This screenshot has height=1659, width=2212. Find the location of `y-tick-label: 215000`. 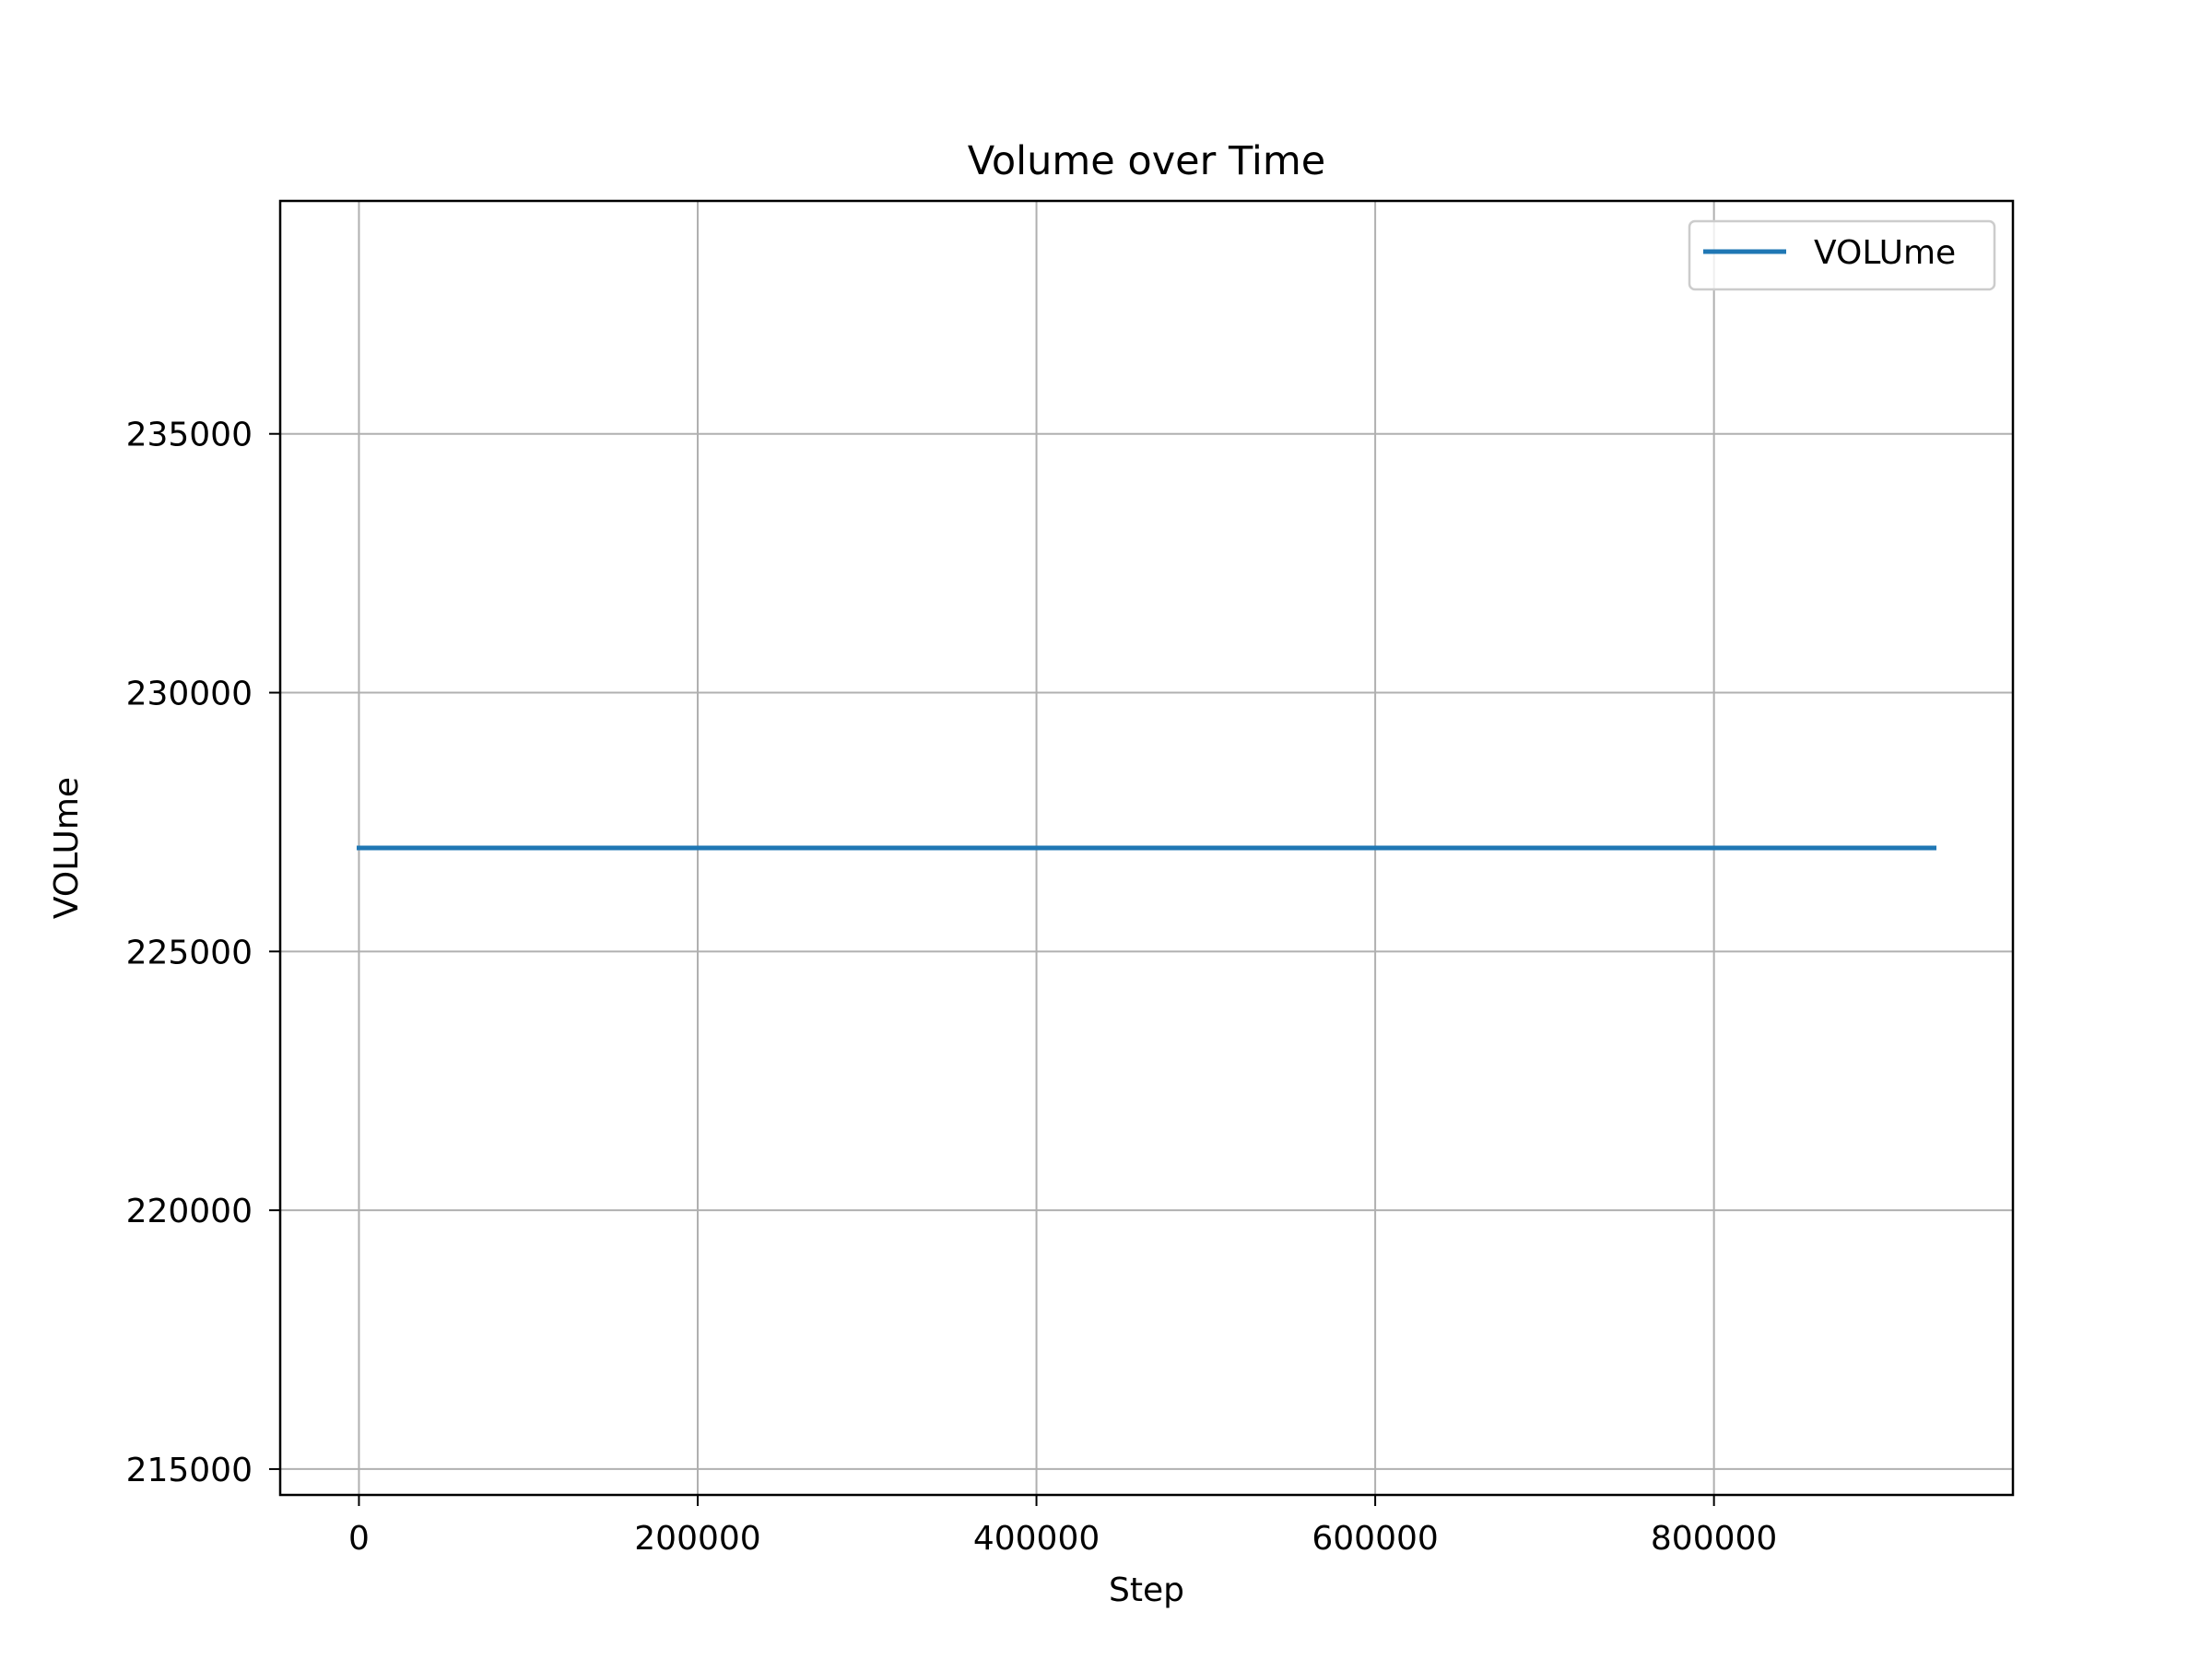

y-tick-label: 215000 is located at coordinates (189, 1470).